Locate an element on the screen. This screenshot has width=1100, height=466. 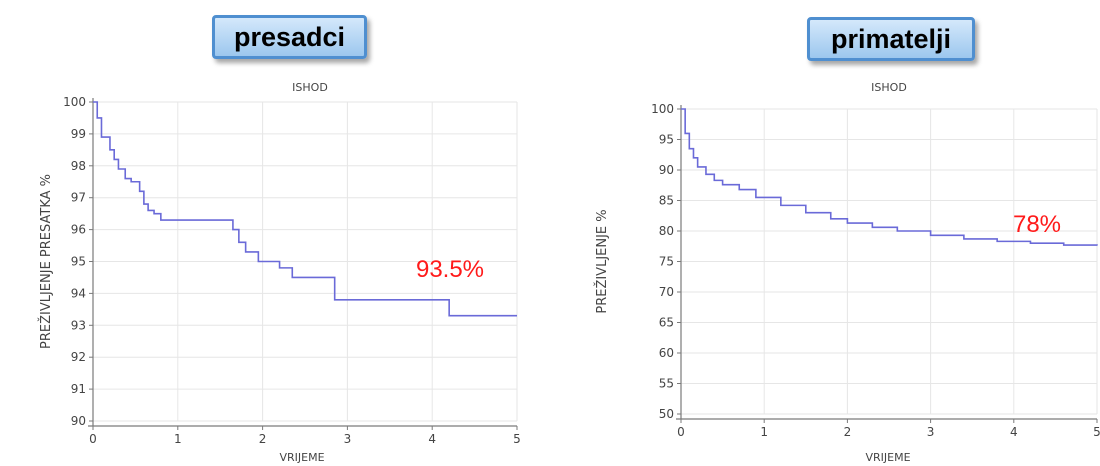
chart2-survival-annotation: 78% is located at coordinates (1037, 224).